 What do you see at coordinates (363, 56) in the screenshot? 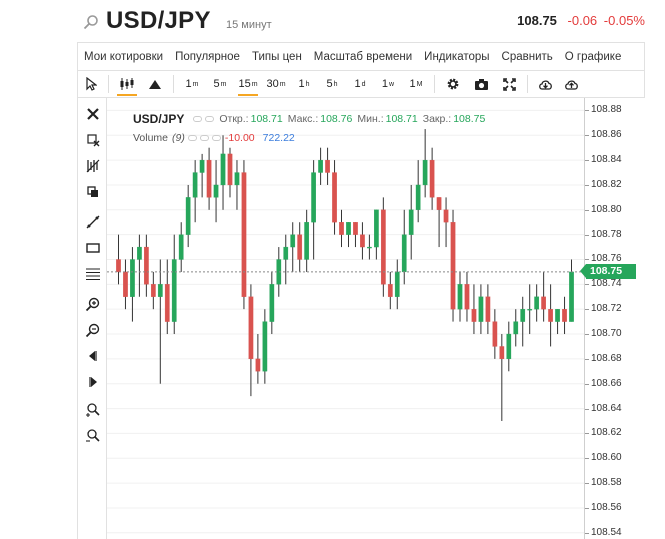
I see `menu-time-scale: Масштаб времени` at bounding box center [363, 56].